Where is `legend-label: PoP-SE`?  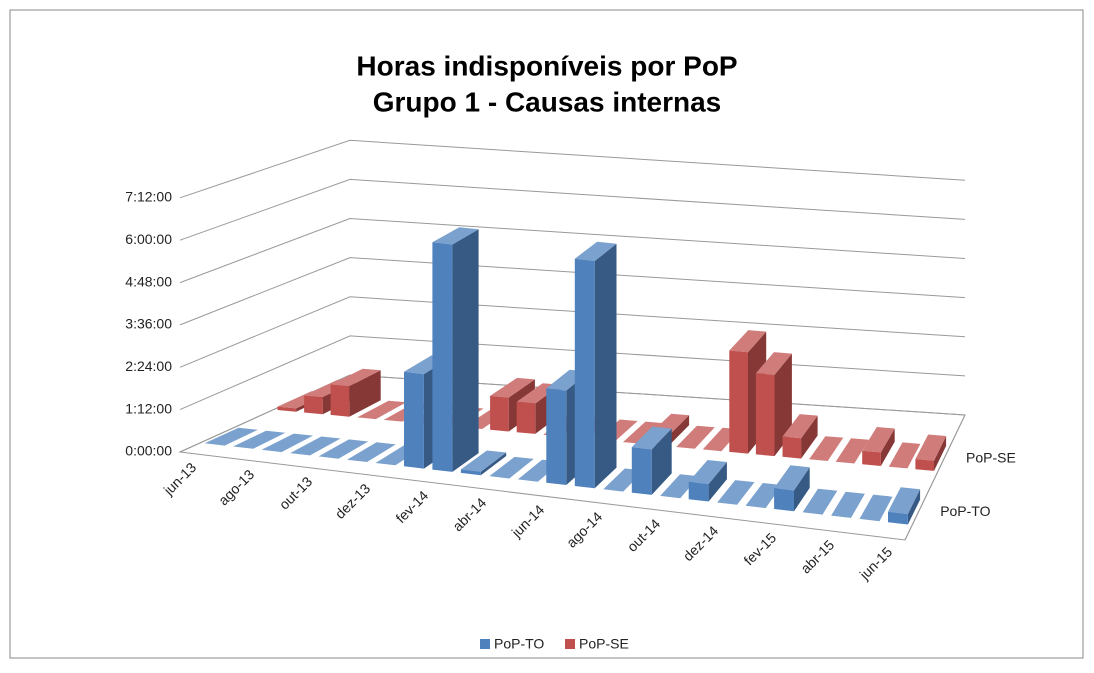 legend-label: PoP-SE is located at coordinates (604, 644).